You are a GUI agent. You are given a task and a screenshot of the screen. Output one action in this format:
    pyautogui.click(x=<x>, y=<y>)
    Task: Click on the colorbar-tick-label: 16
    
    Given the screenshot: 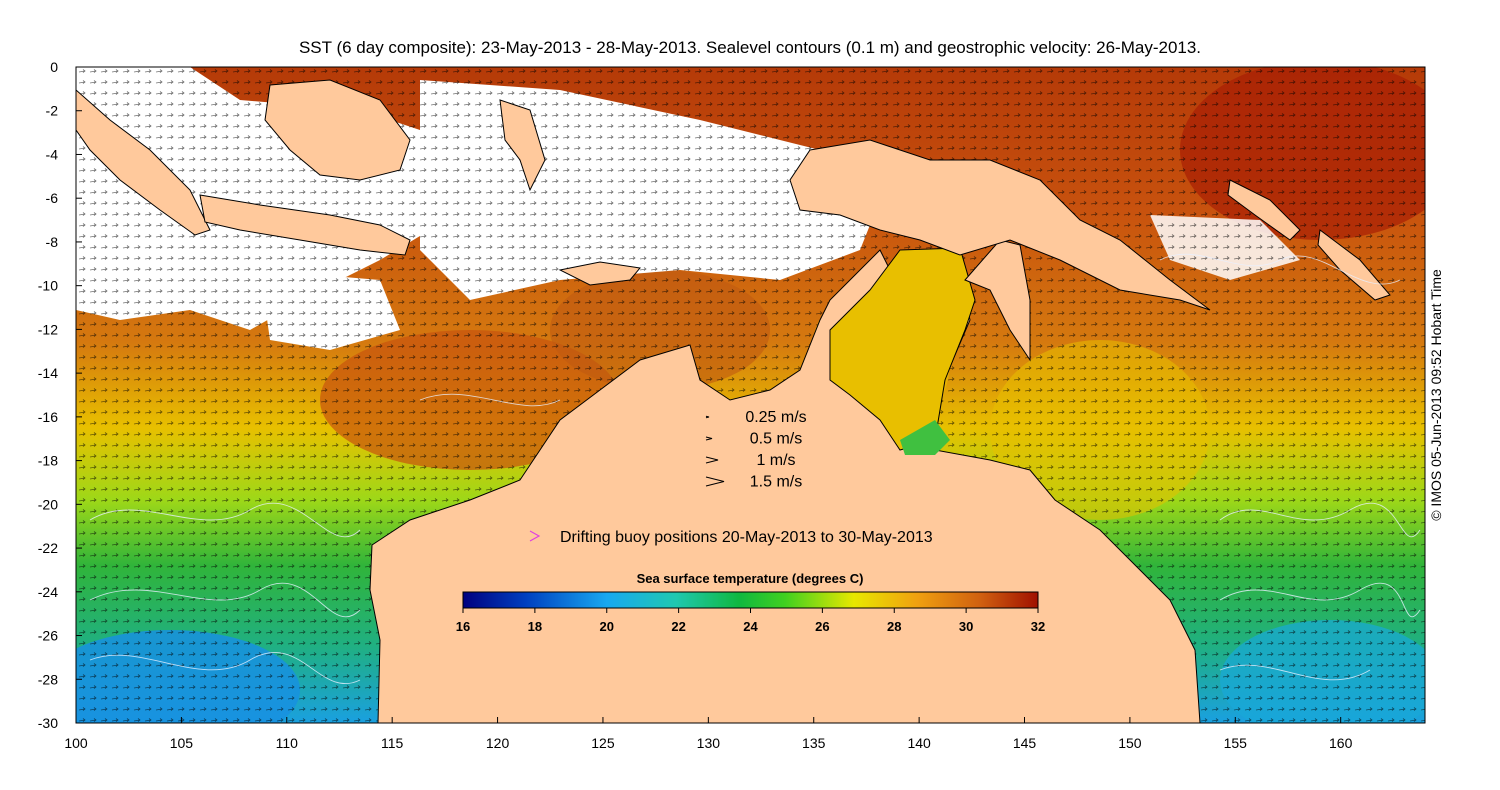 What is the action you would take?
    pyautogui.click(x=463, y=626)
    